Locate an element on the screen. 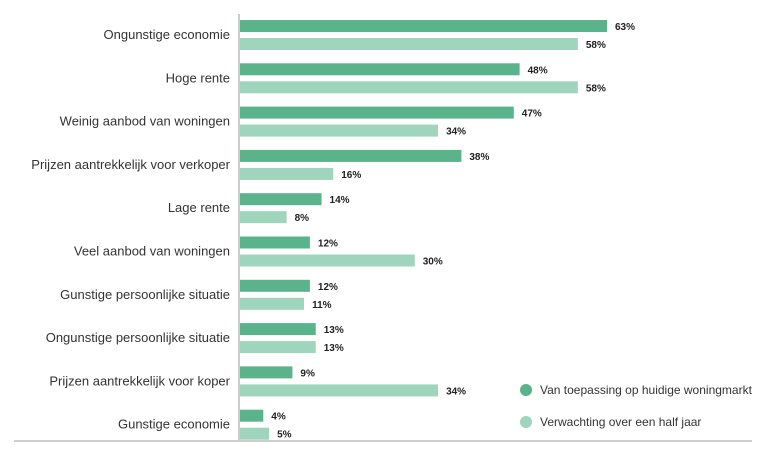 This screenshot has width=768, height=450. category-label: Prijzen aantrekkelijk voor verkoper is located at coordinates (130, 164).